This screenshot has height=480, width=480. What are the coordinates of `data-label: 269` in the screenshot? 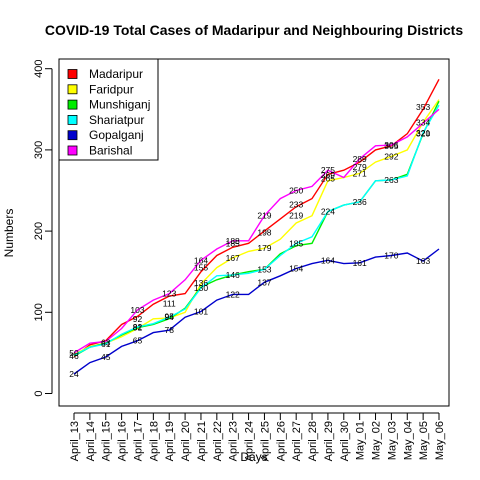 It's located at (328, 175).